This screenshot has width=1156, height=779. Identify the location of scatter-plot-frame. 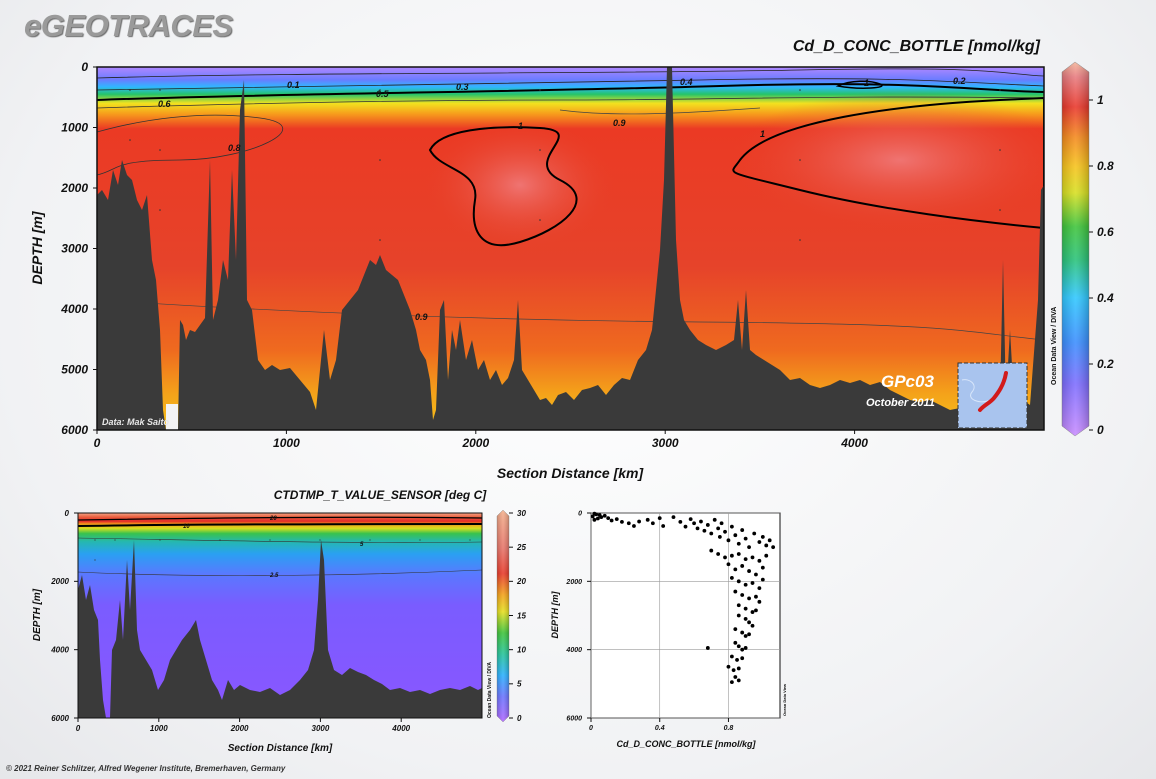
(685, 615).